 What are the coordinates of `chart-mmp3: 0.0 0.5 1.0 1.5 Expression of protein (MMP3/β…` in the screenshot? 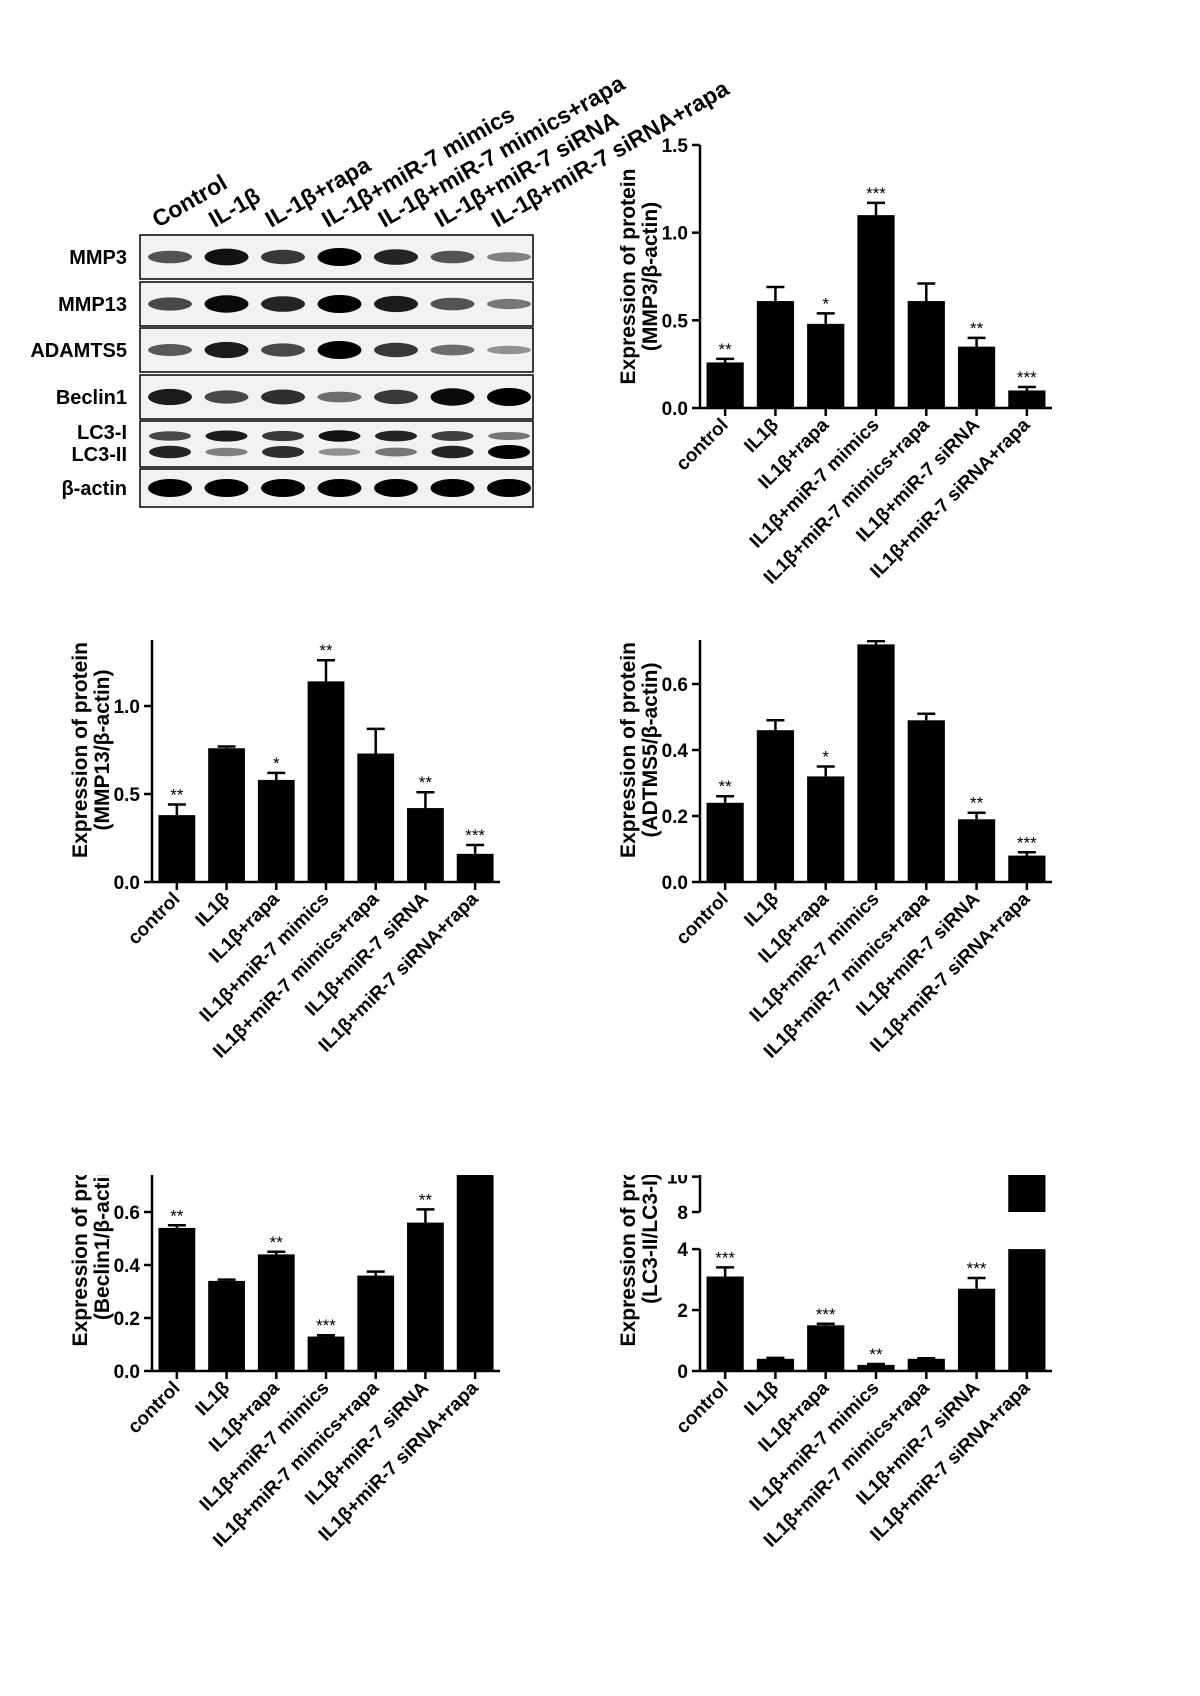 It's located at (836, 362).